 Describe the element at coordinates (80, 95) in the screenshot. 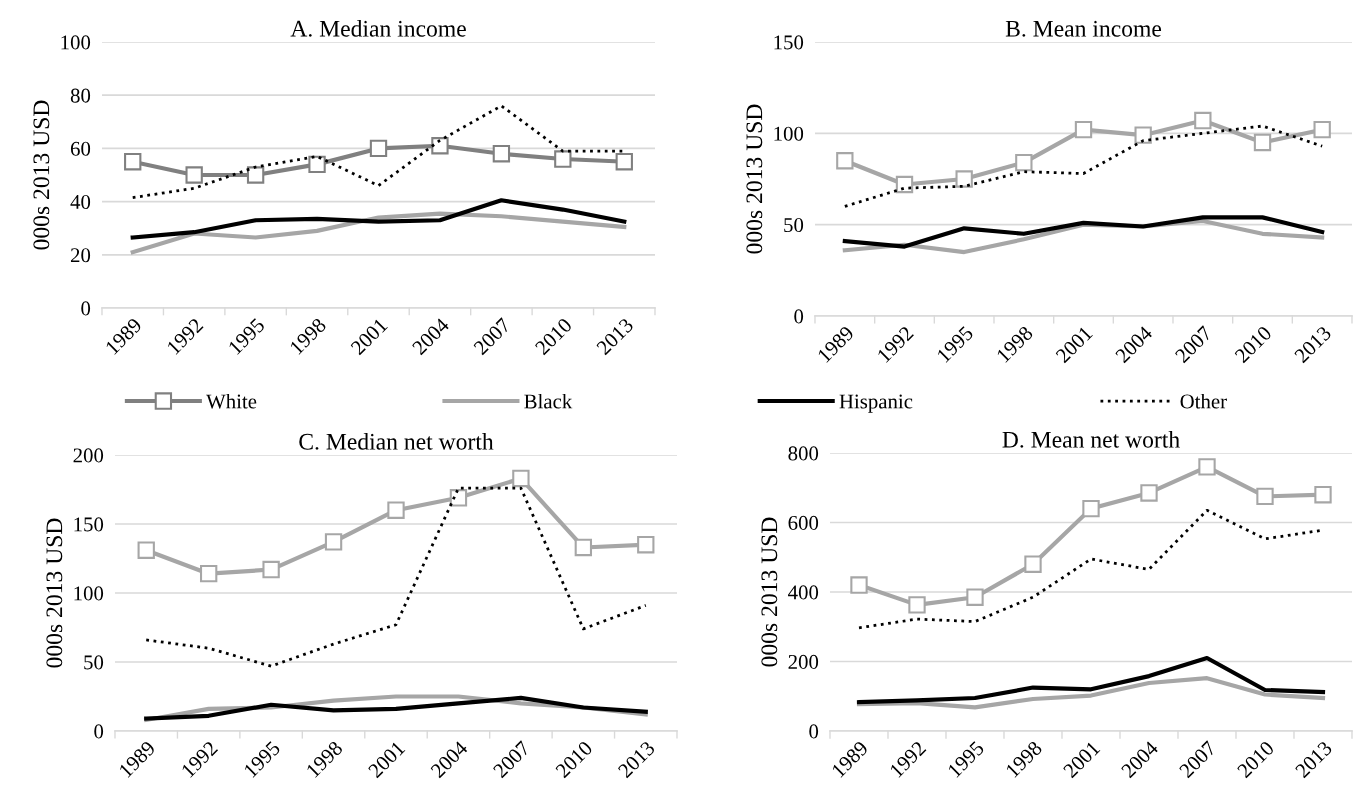

I see `y-tick-label: 80` at that location.